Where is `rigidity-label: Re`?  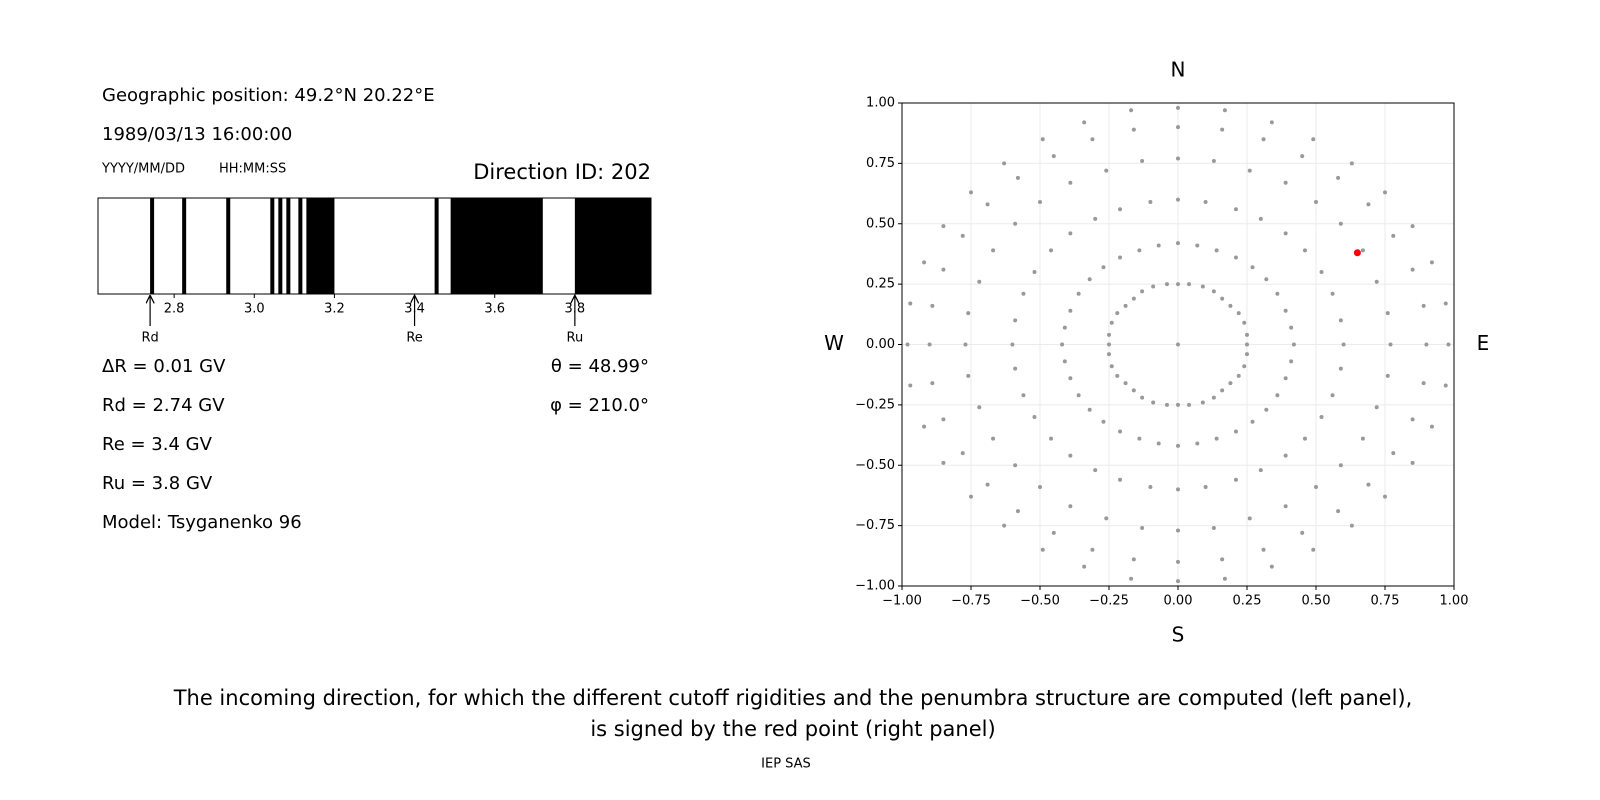
rigidity-label: Re is located at coordinates (414, 338).